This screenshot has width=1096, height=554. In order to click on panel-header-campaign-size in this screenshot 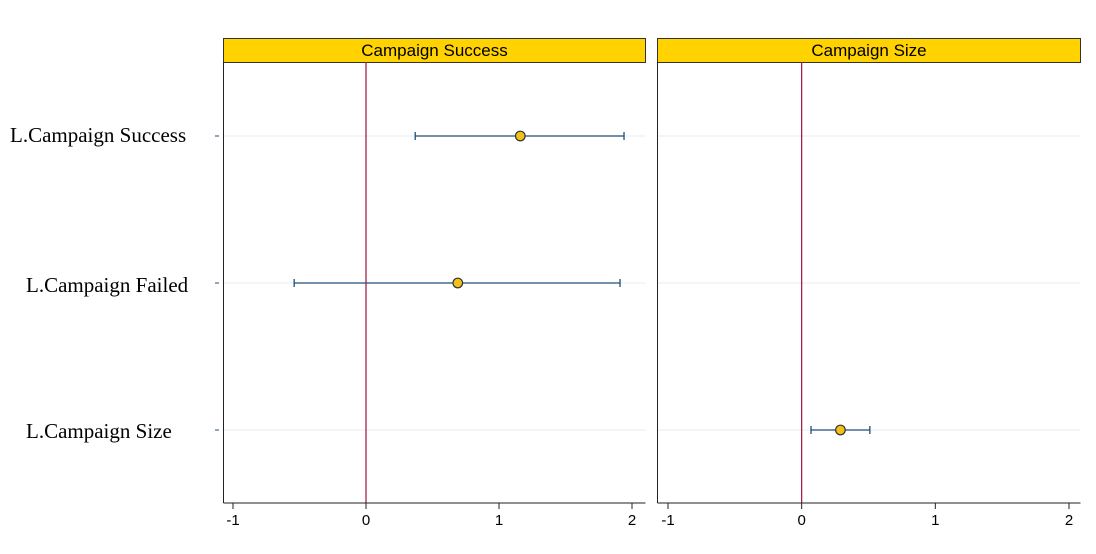, I will do `click(869, 50)`.